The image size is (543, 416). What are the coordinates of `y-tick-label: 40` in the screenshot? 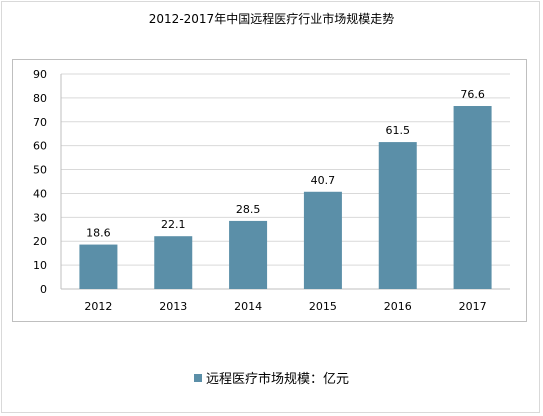 It's located at (40, 193).